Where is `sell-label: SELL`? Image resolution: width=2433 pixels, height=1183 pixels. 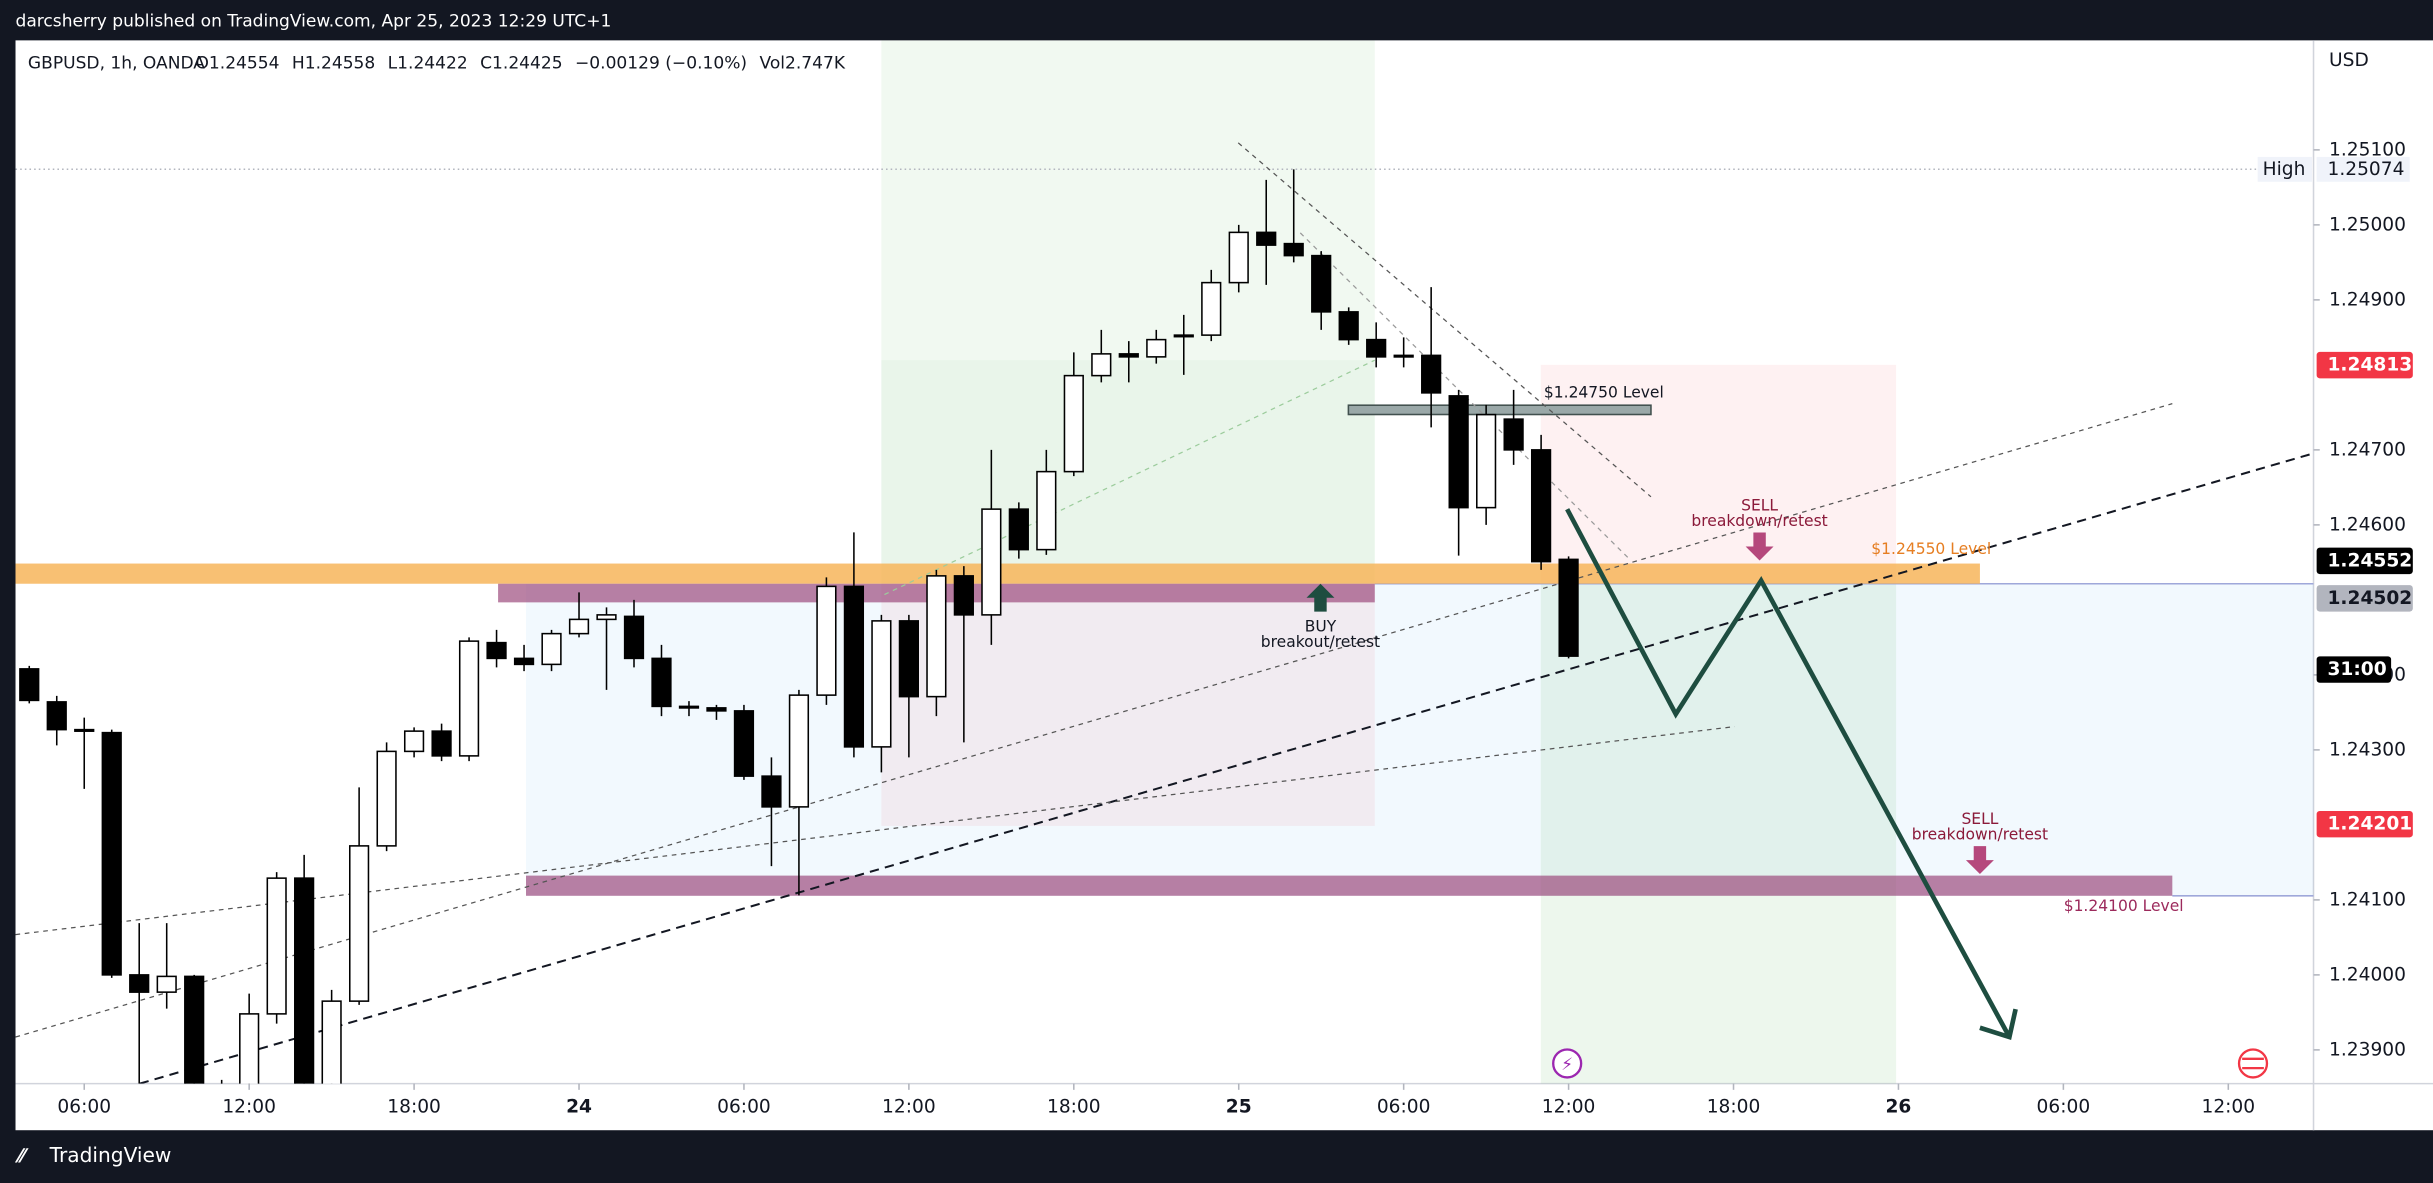 sell-label: SELL is located at coordinates (1979, 819).